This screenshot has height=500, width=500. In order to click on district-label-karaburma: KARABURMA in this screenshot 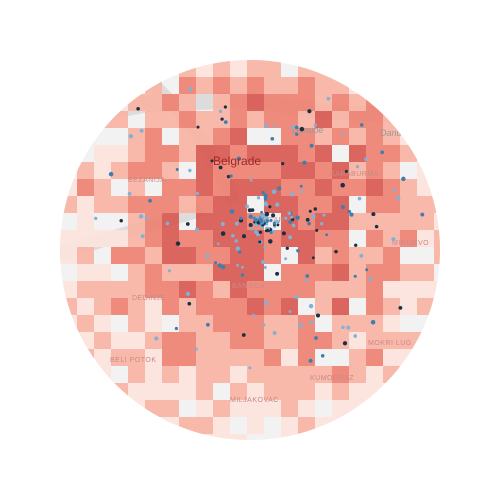, I will do `click(354, 174)`.